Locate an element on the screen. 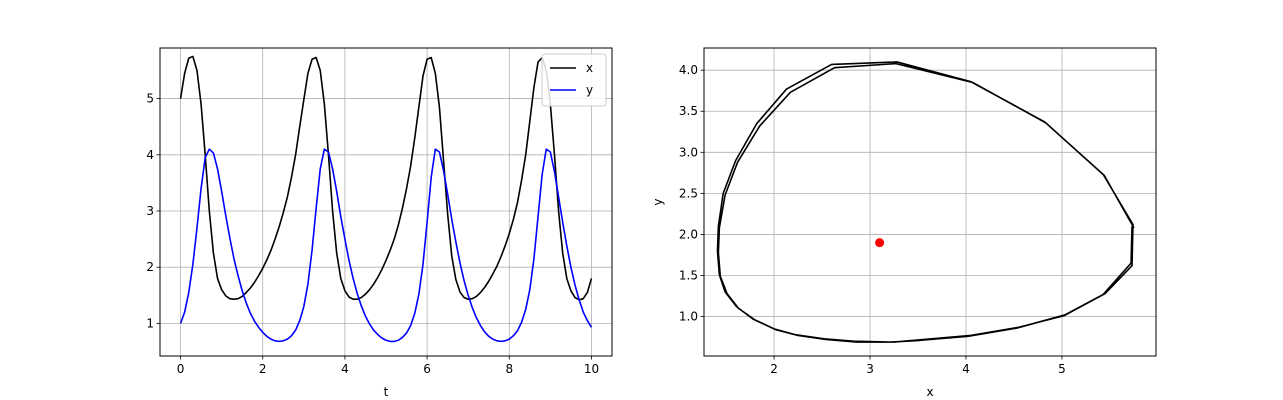 This screenshot has height=400, width=1283. pp-ytick-label-3: 2.5 is located at coordinates (688, 193).